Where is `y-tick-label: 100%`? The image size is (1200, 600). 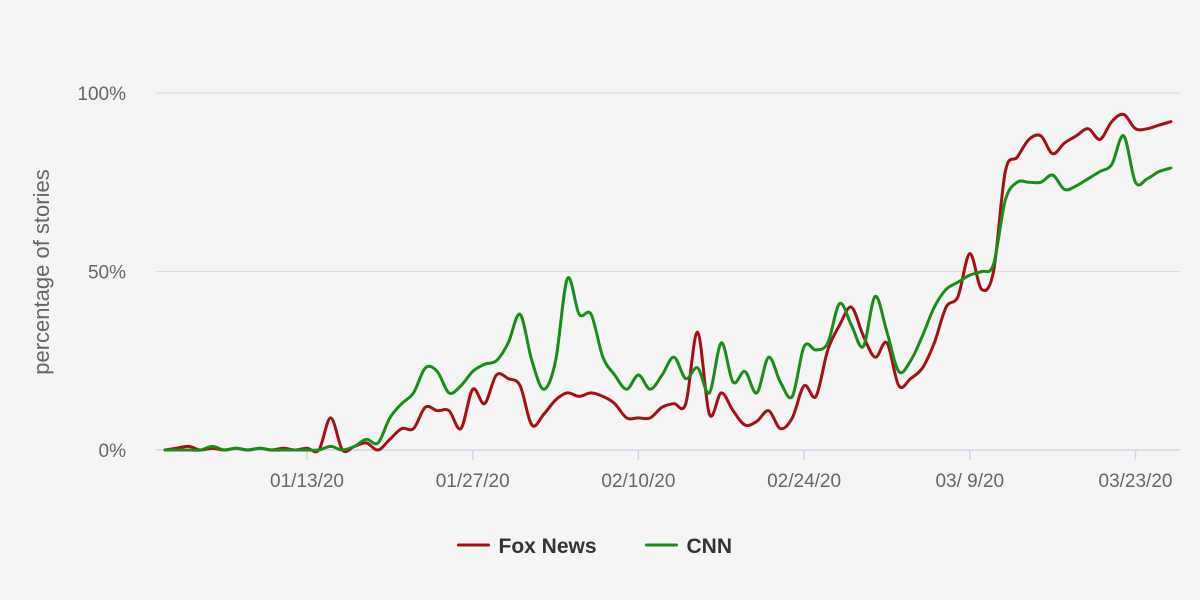 y-tick-label: 100% is located at coordinates (101, 94).